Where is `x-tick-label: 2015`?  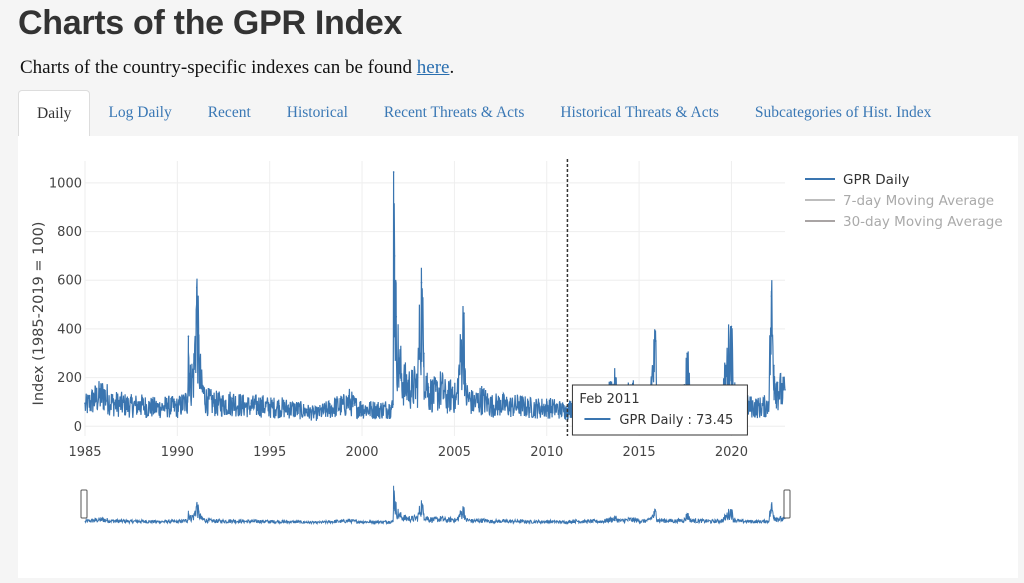 x-tick-label: 2015 is located at coordinates (639, 452).